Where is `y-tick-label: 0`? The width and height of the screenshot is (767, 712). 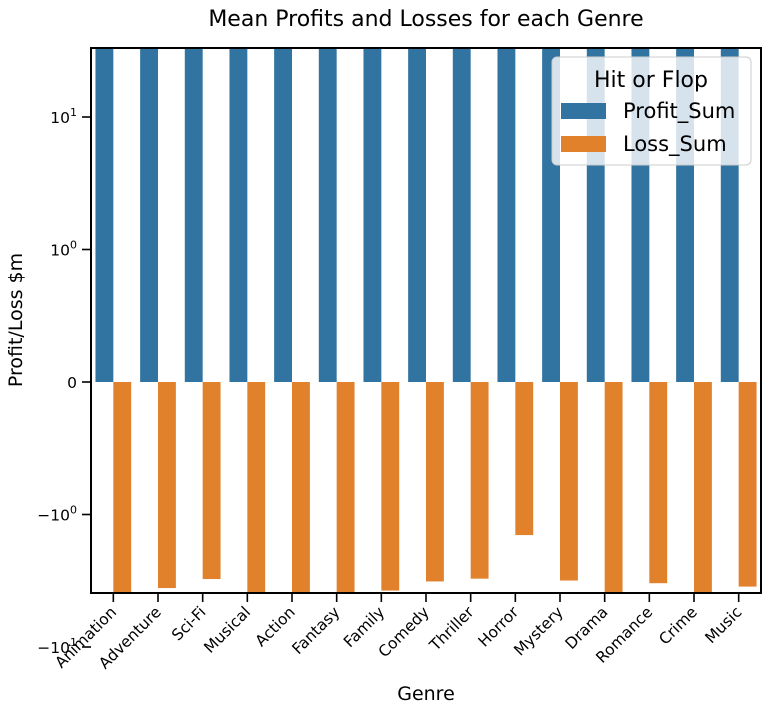
y-tick-label: 0 is located at coordinates (72, 383).